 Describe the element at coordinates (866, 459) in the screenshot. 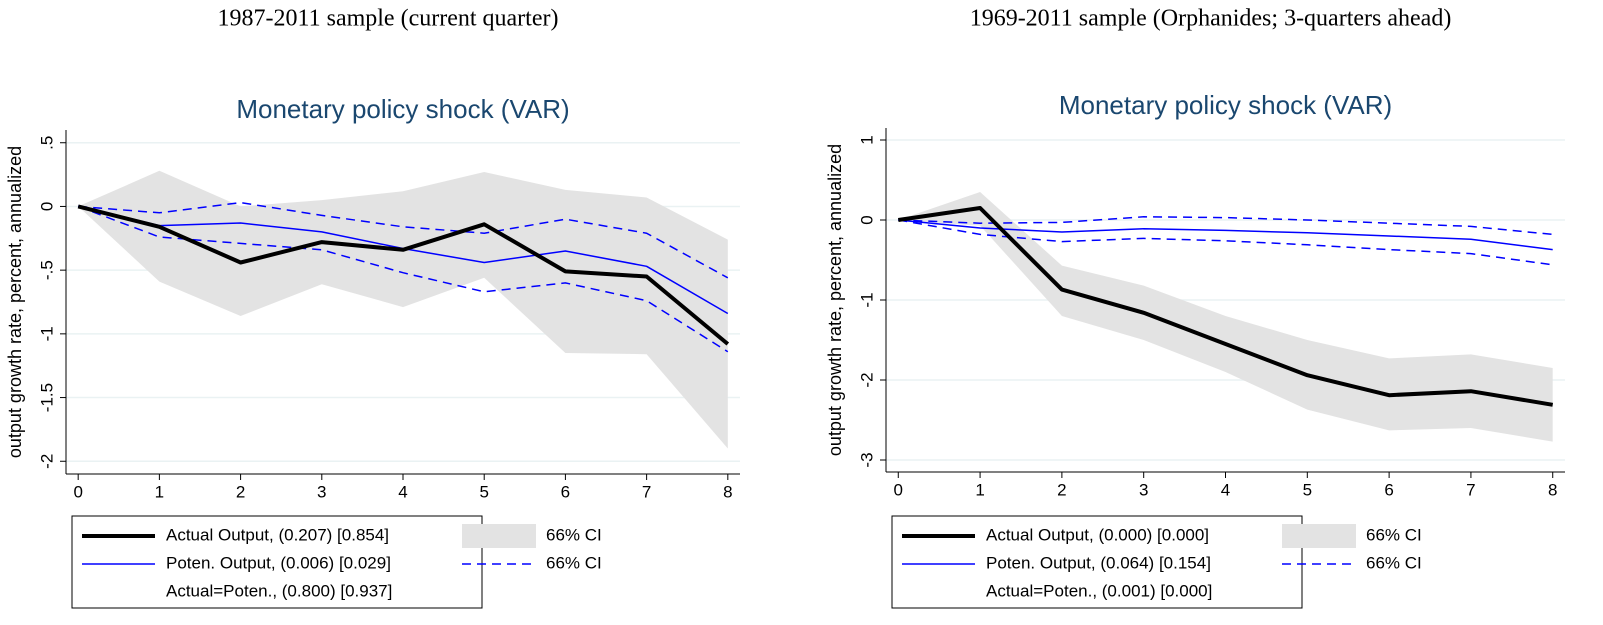

I see `y-tick-label: -3` at that location.